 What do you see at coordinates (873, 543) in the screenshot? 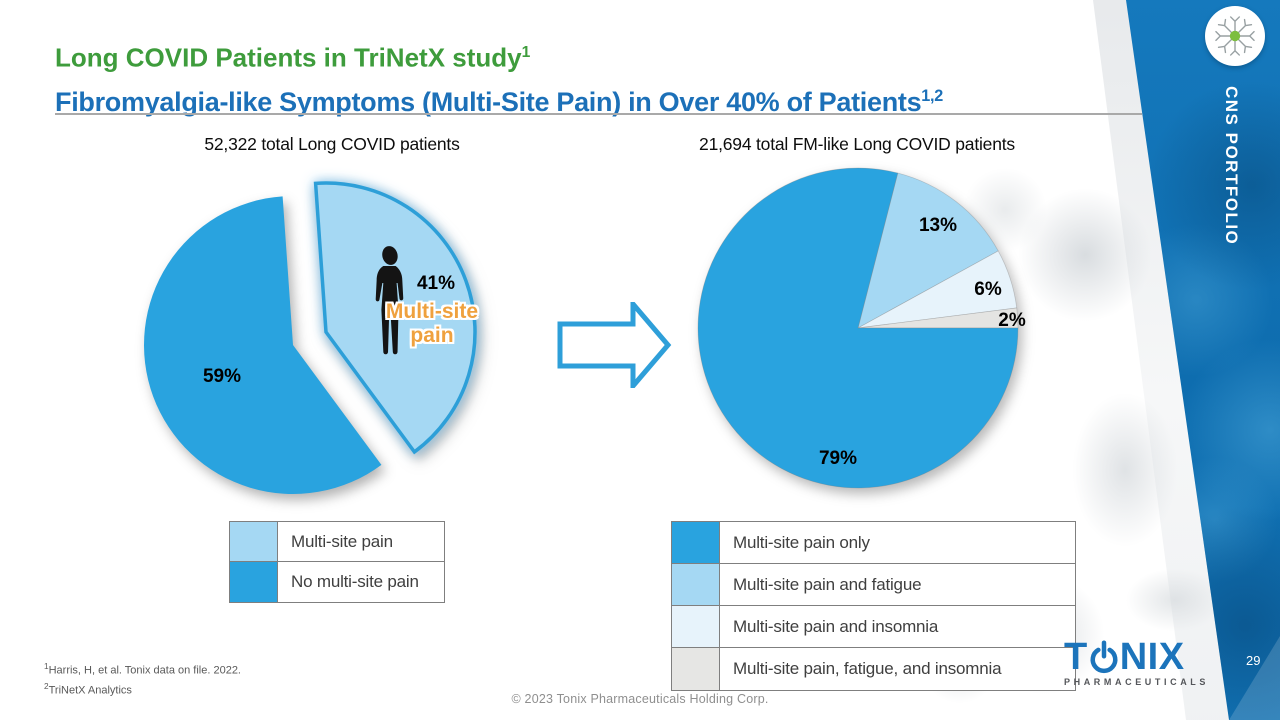
I see `legend-row: Multi-site pain only` at bounding box center [873, 543].